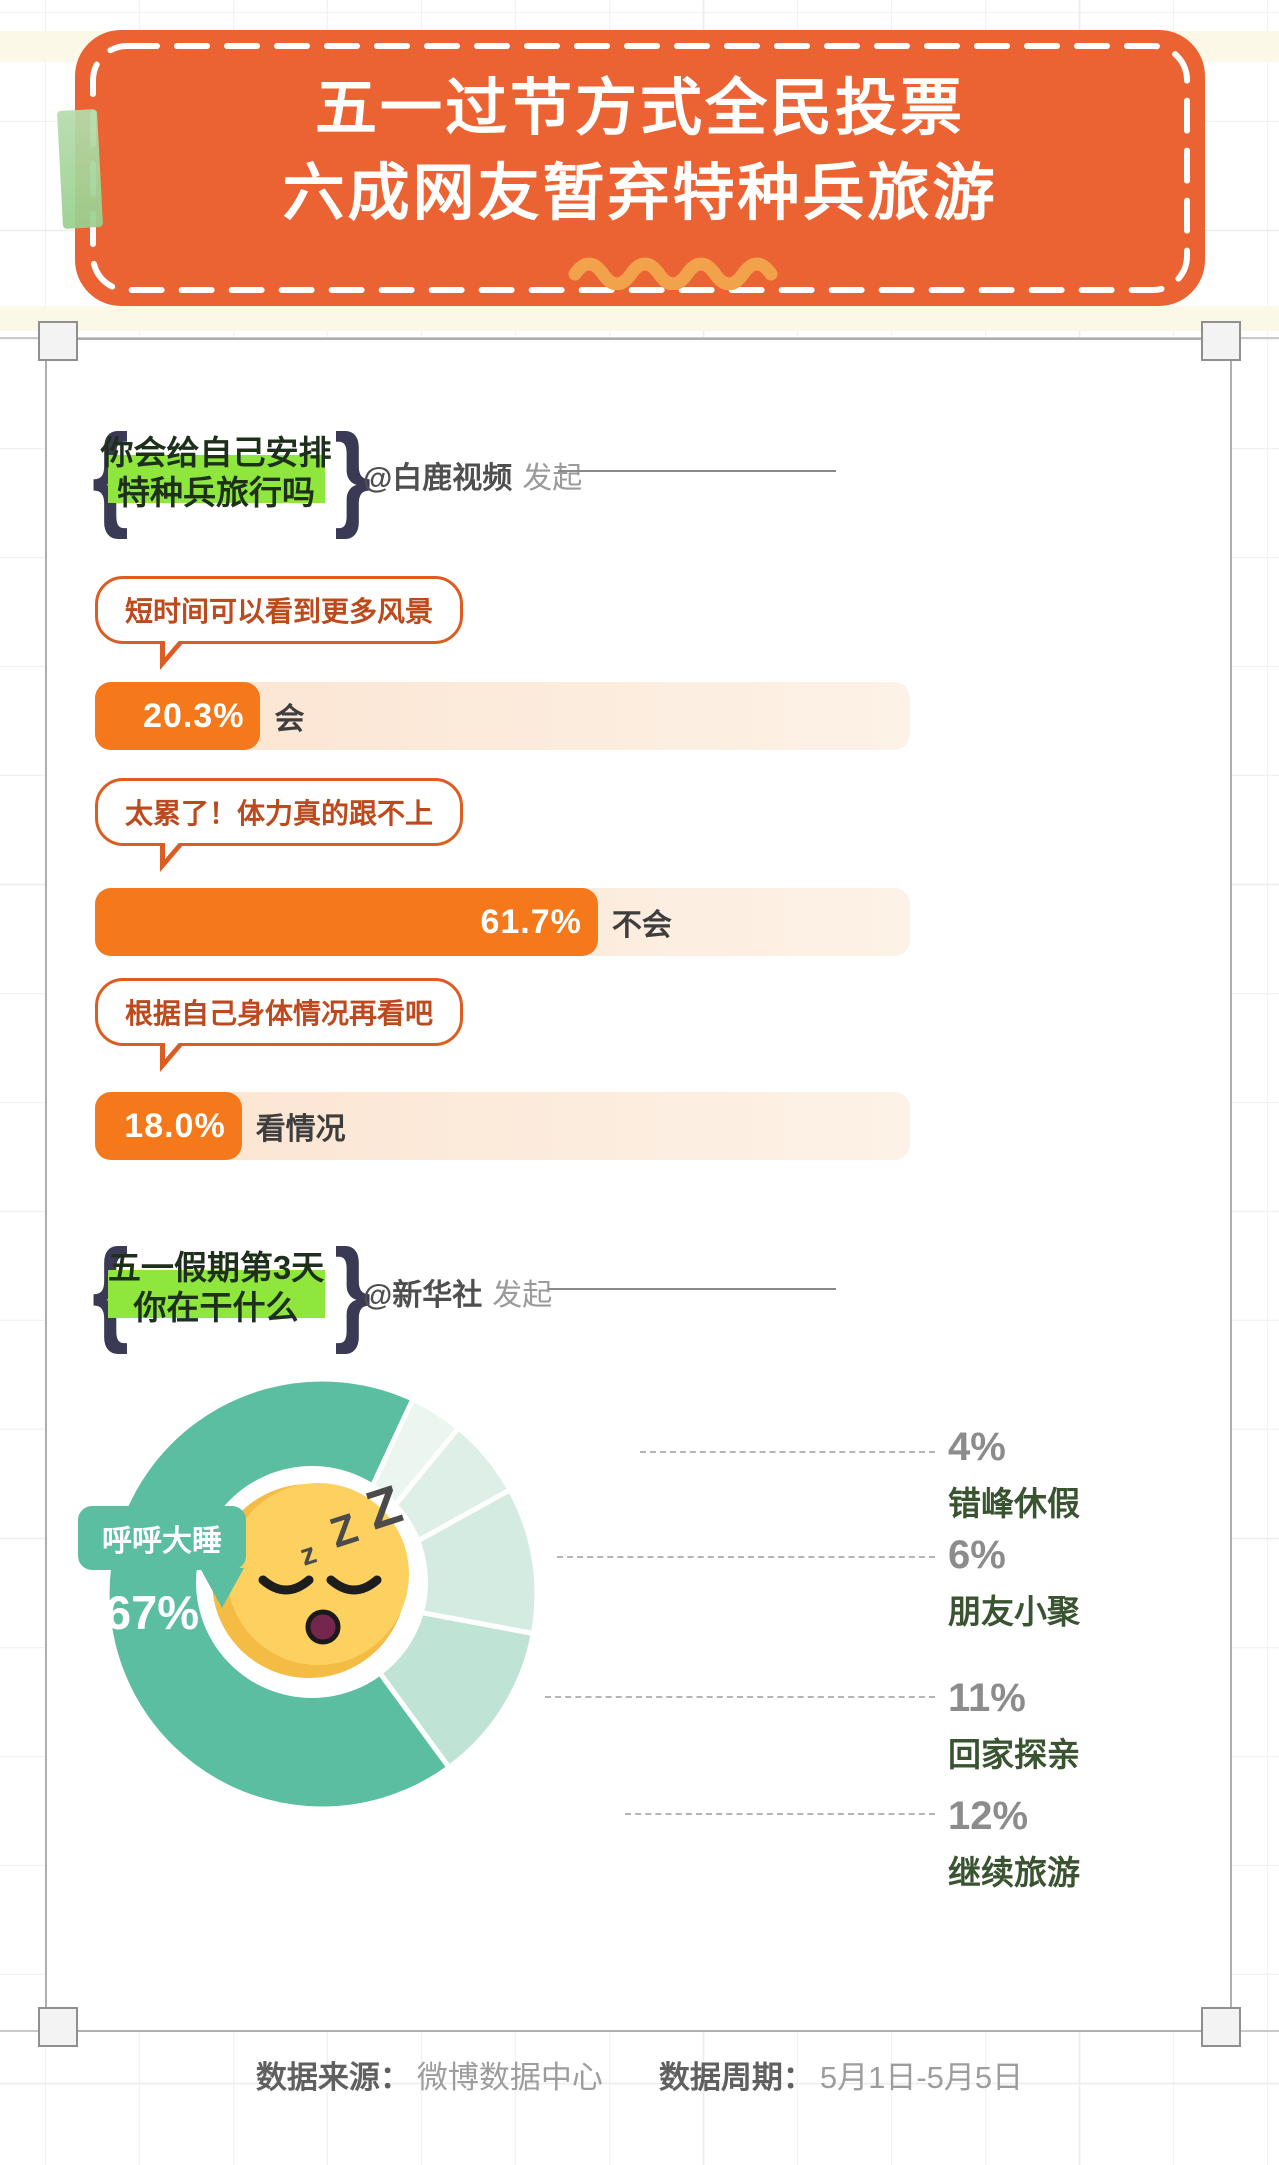 This screenshot has width=1279, height=2165. What do you see at coordinates (352, 1291) in the screenshot?
I see `right-brace-2: }` at bounding box center [352, 1291].